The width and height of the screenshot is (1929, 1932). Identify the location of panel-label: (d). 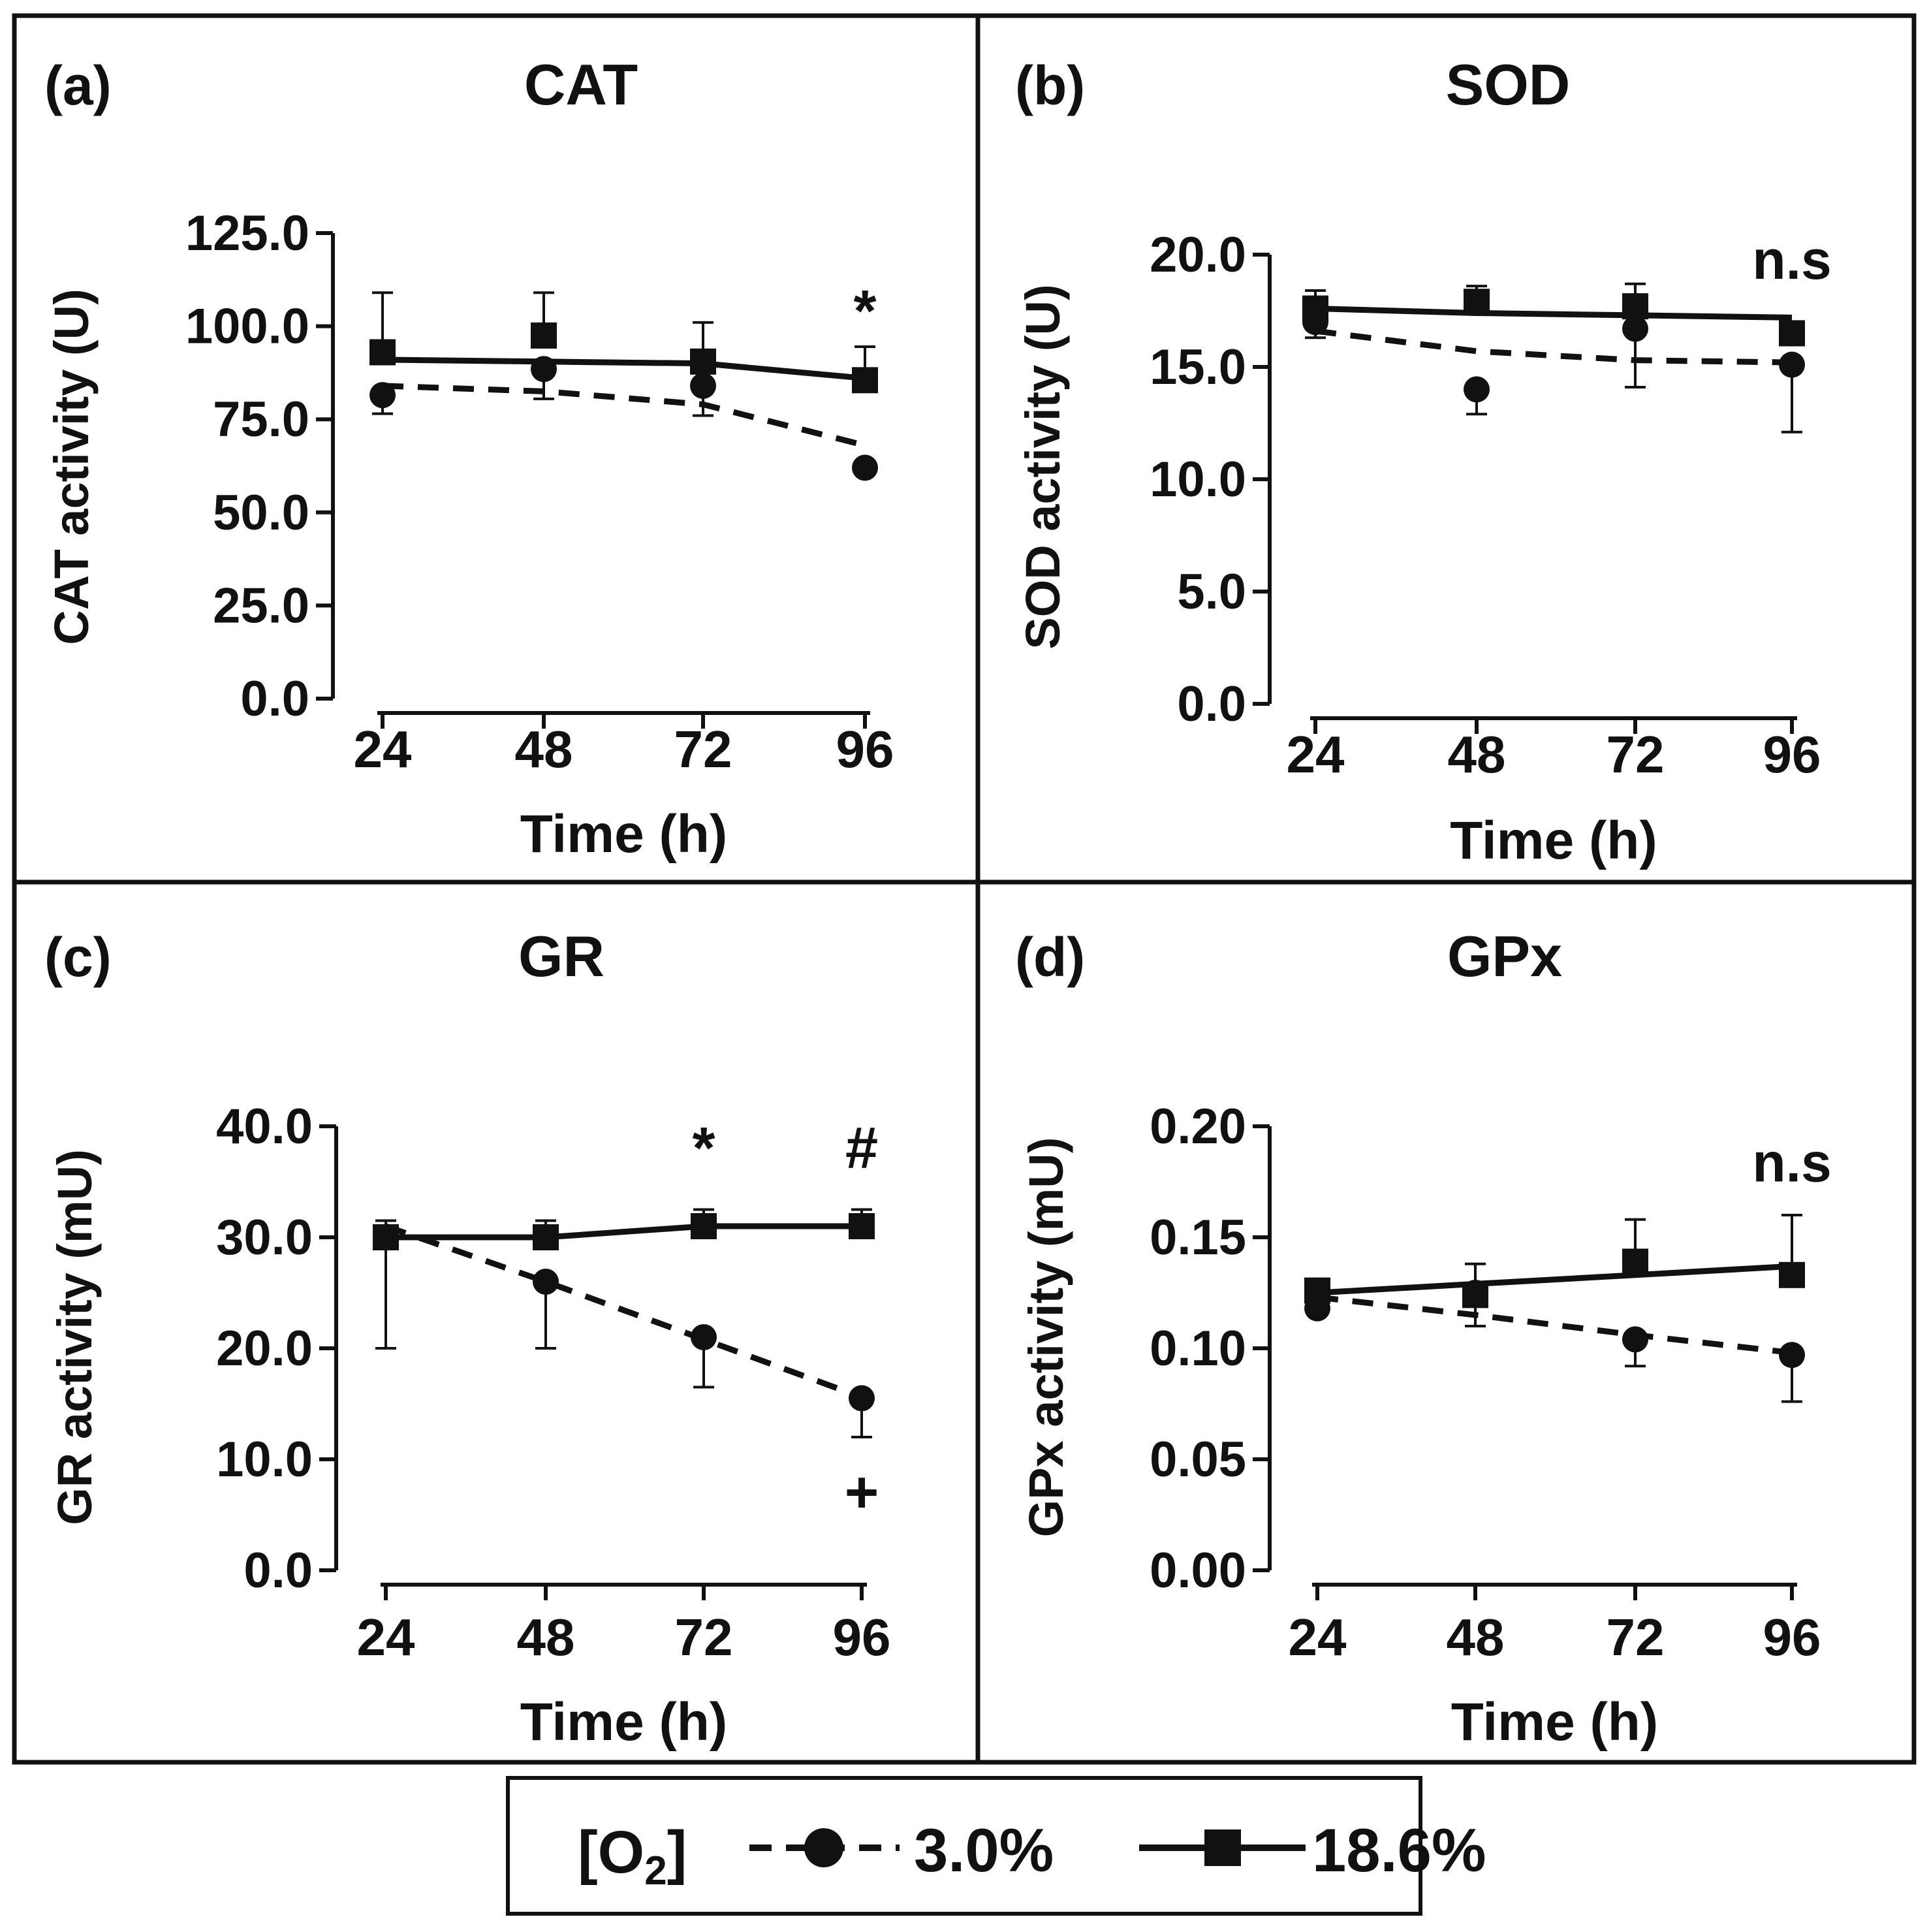
(1050, 957).